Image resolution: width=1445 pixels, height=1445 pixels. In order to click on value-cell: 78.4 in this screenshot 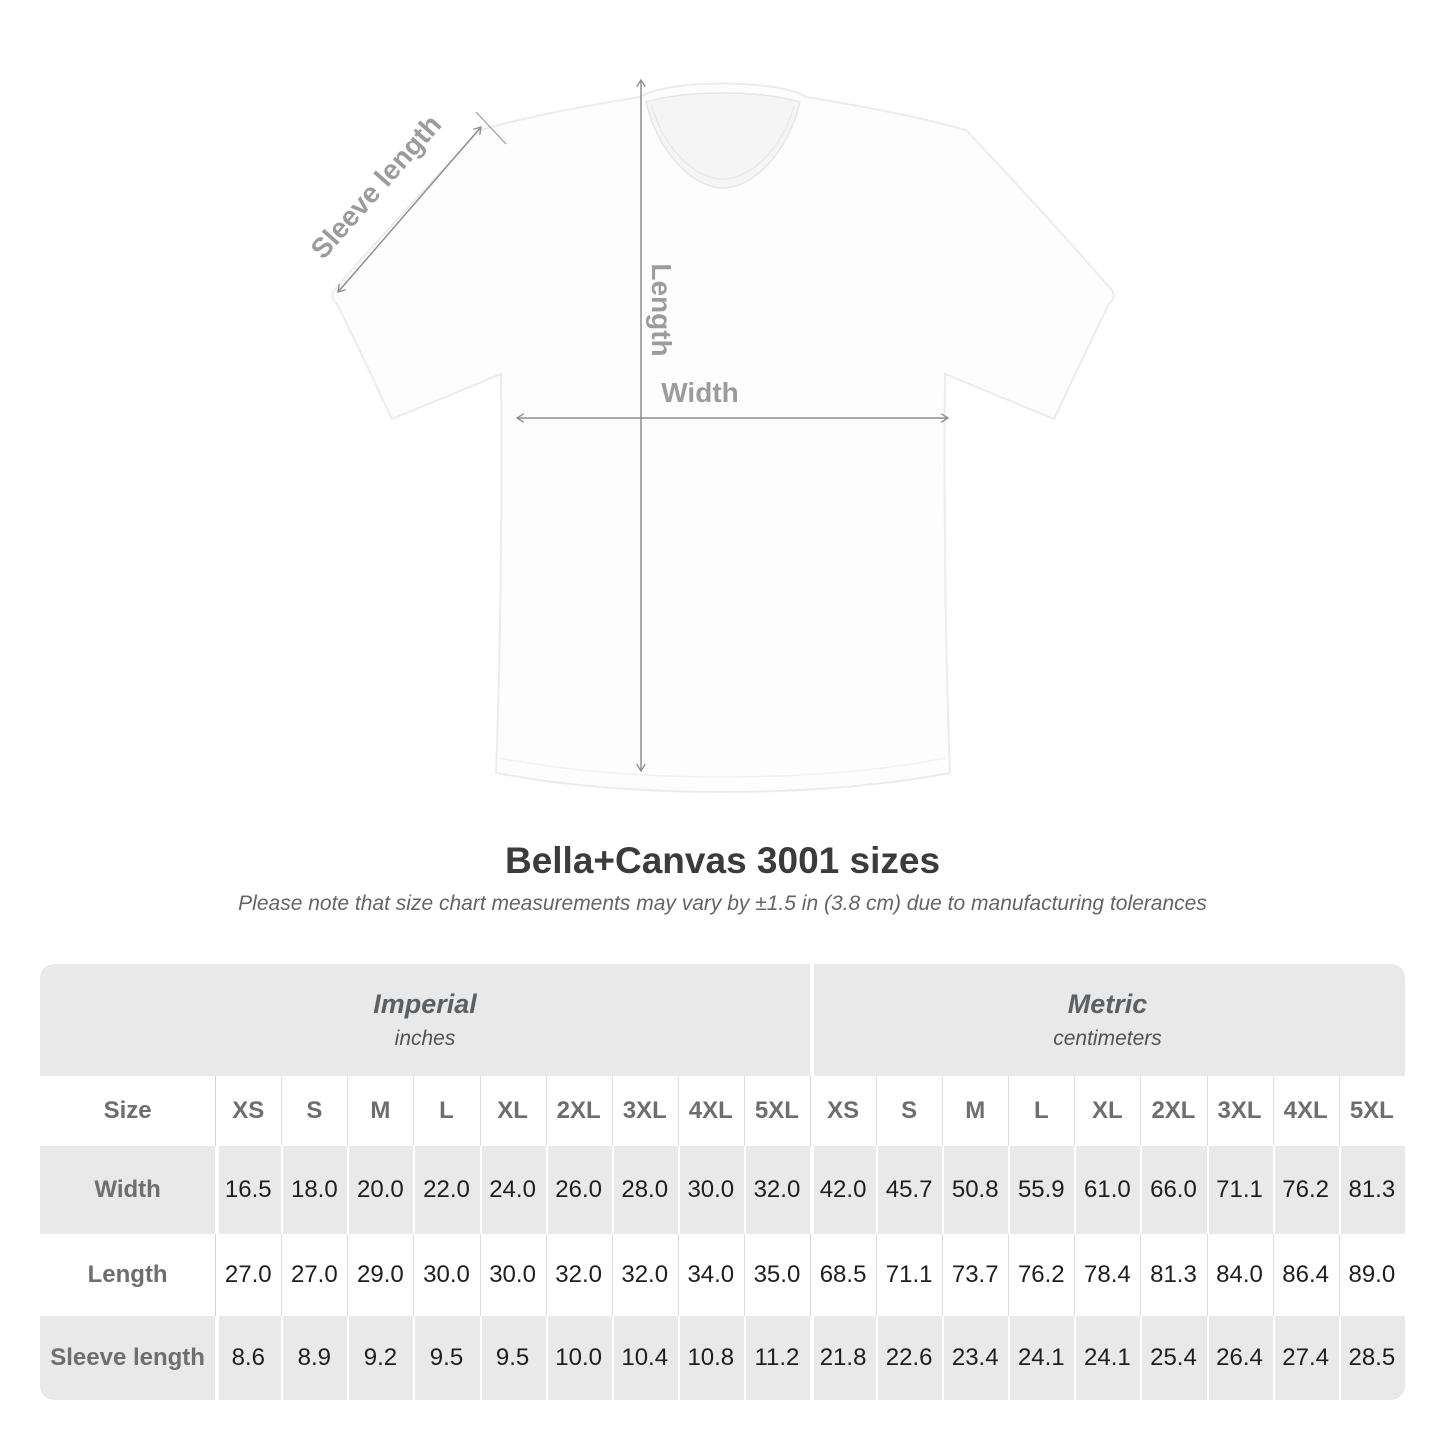, I will do `click(1107, 1275)`.